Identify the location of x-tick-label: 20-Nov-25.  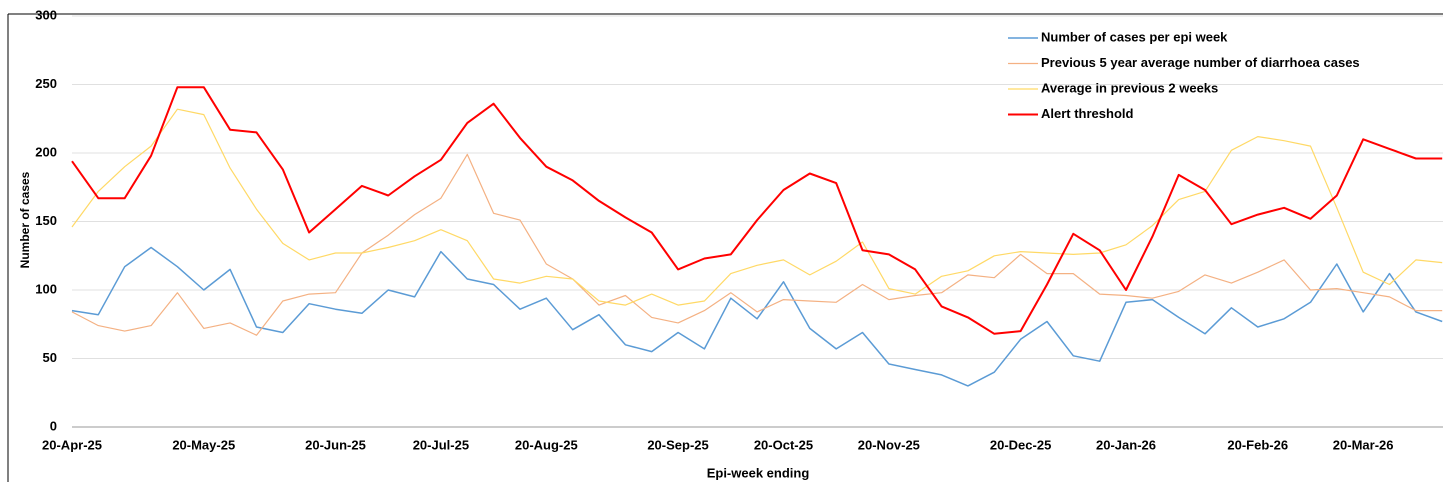
(889, 444).